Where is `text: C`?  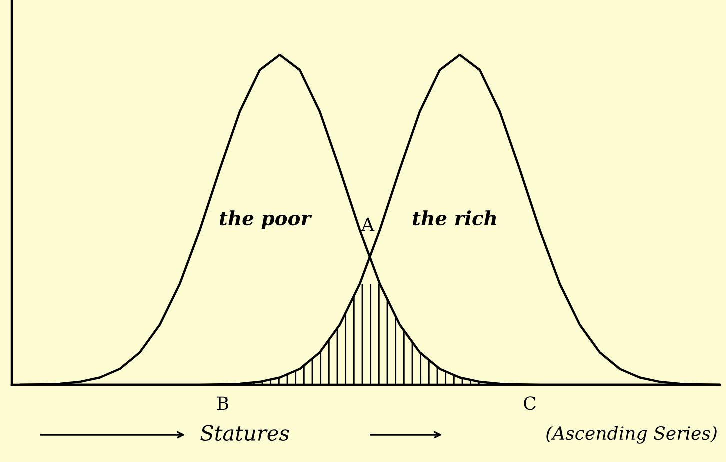
text: C is located at coordinates (530, 403).